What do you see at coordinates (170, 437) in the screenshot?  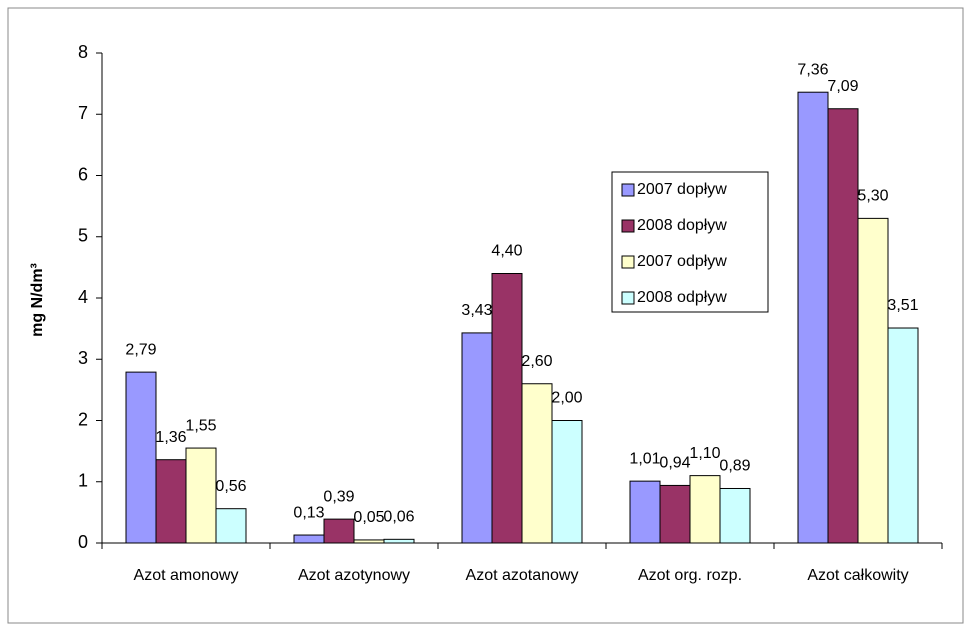 I see `data-label: 1,36` at bounding box center [170, 437].